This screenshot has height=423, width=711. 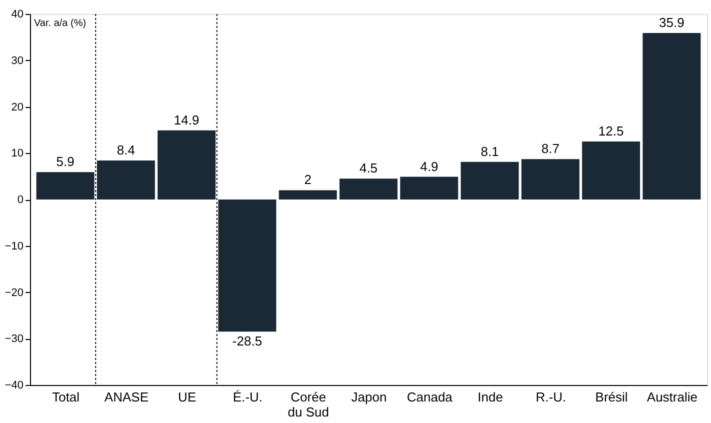 I want to click on x-tick-label: Canada, so click(x=430, y=397).